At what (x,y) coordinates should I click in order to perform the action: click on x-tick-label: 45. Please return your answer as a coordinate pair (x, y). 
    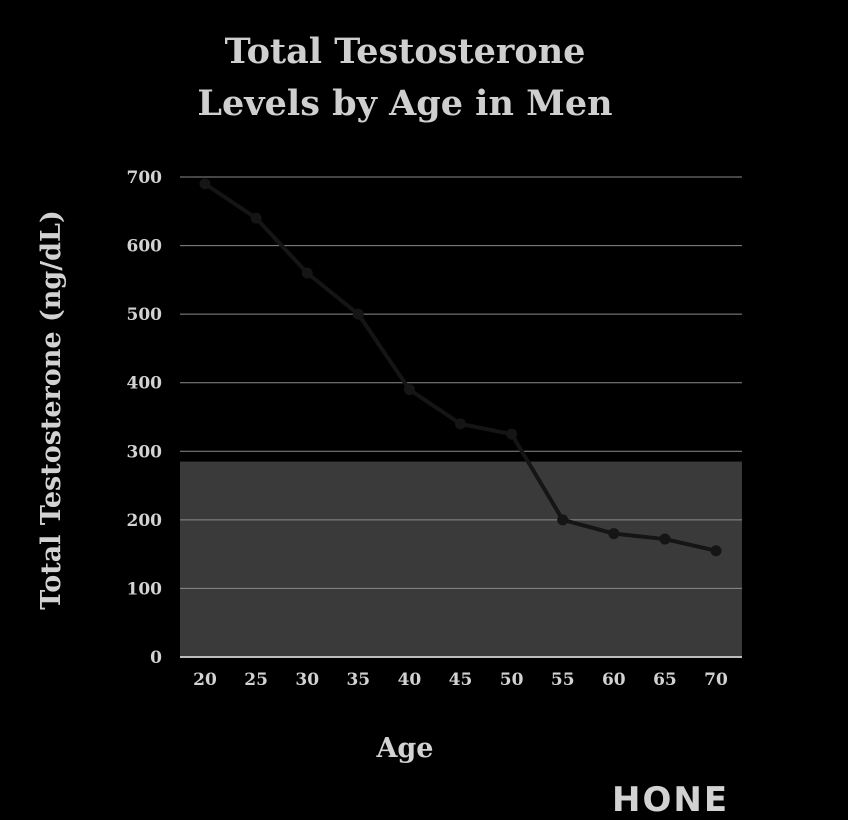
    Looking at the image, I should click on (461, 680).